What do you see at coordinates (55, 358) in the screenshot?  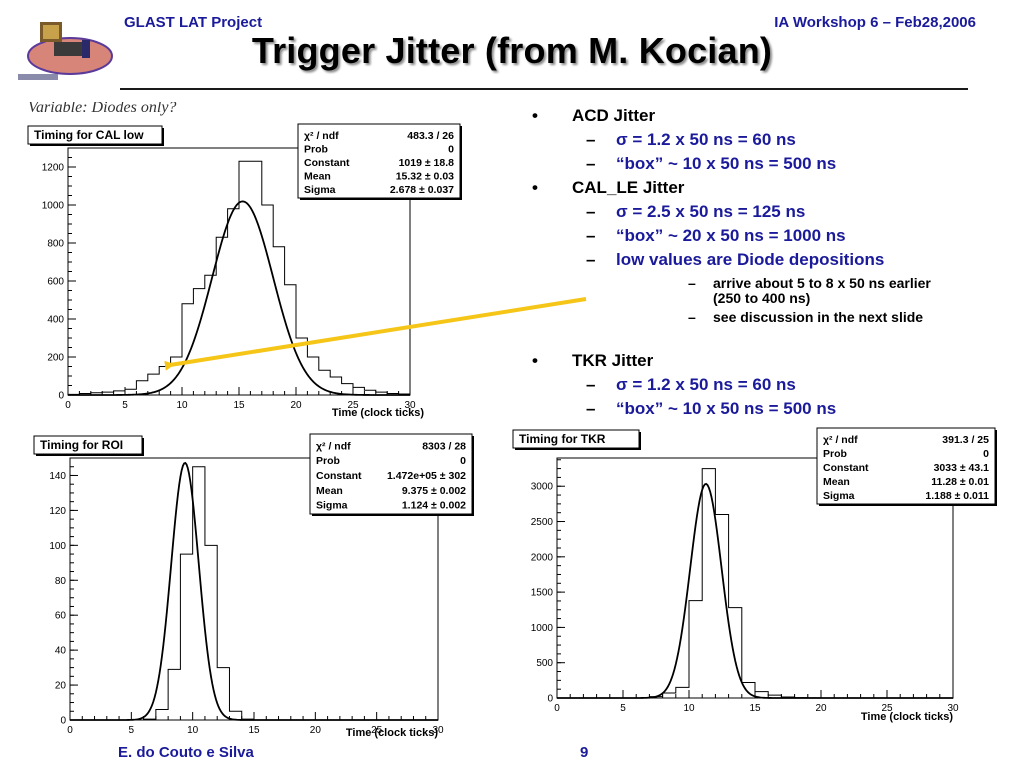 I see `y-tick-label: 200` at bounding box center [55, 358].